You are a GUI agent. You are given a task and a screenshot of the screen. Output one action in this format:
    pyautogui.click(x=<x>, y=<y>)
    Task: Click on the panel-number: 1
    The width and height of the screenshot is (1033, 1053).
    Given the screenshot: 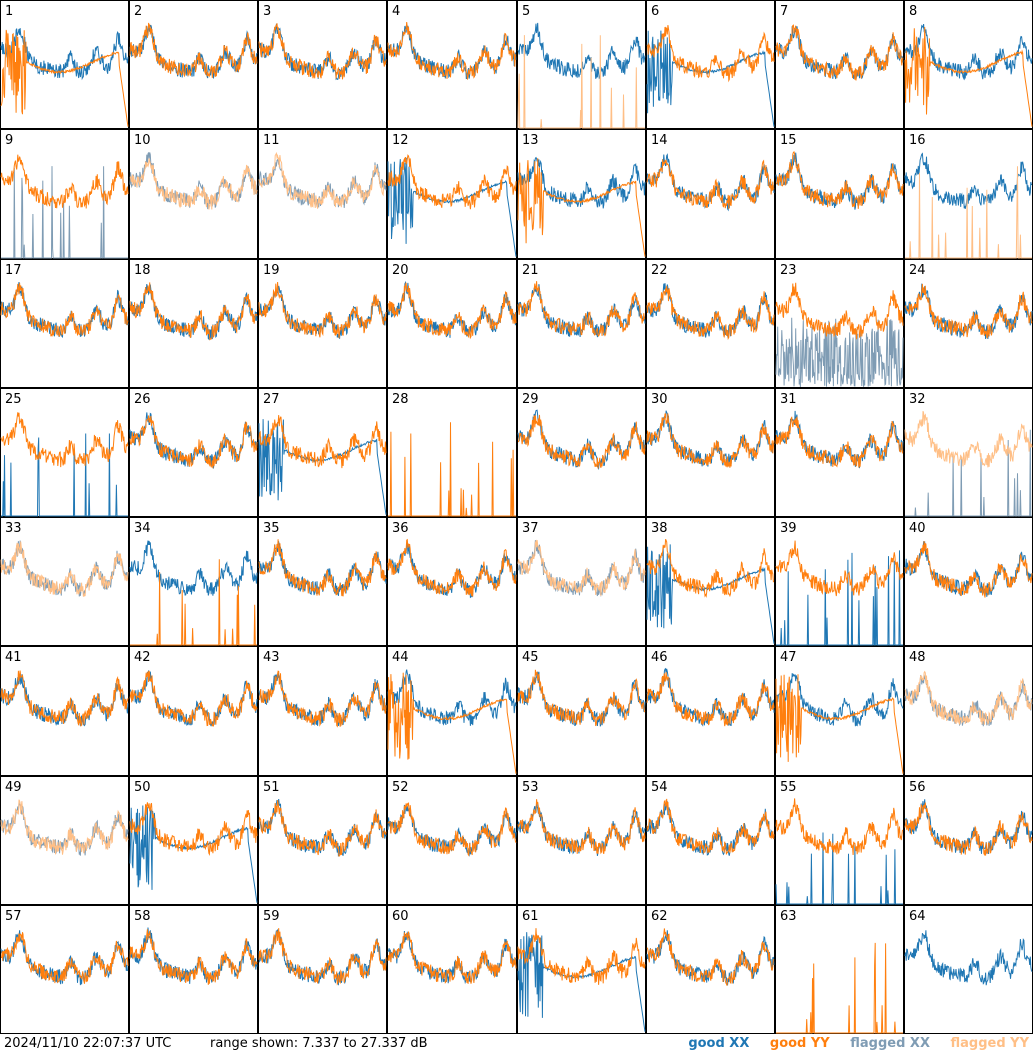 What is the action you would take?
    pyautogui.click(x=9, y=11)
    